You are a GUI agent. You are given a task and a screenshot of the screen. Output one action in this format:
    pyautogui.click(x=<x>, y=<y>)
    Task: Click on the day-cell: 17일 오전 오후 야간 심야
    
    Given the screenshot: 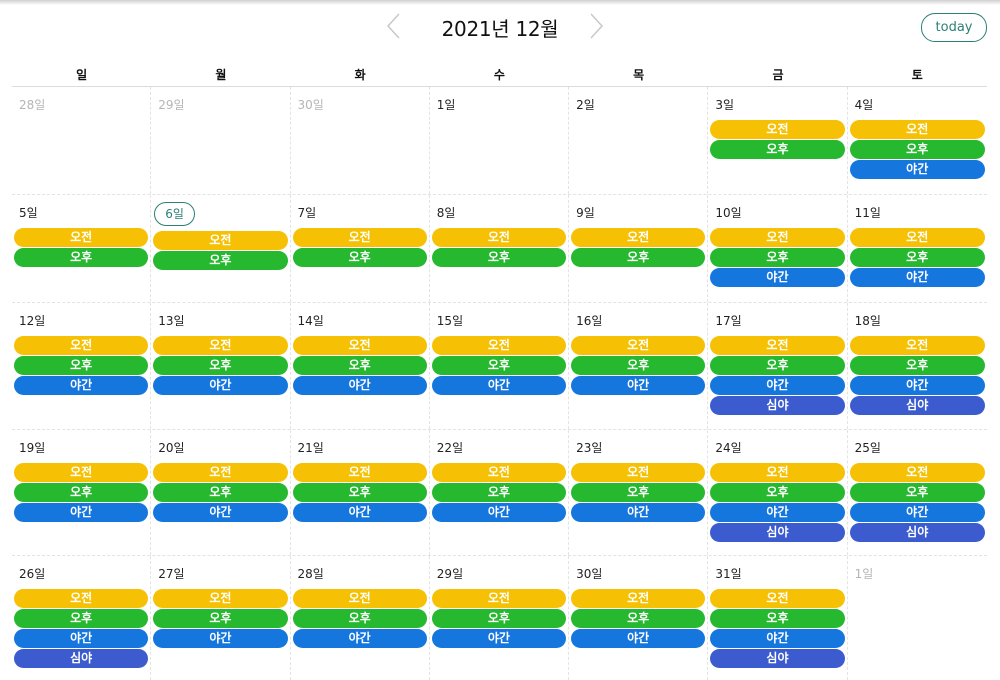 What is the action you would take?
    pyautogui.click(x=778, y=366)
    